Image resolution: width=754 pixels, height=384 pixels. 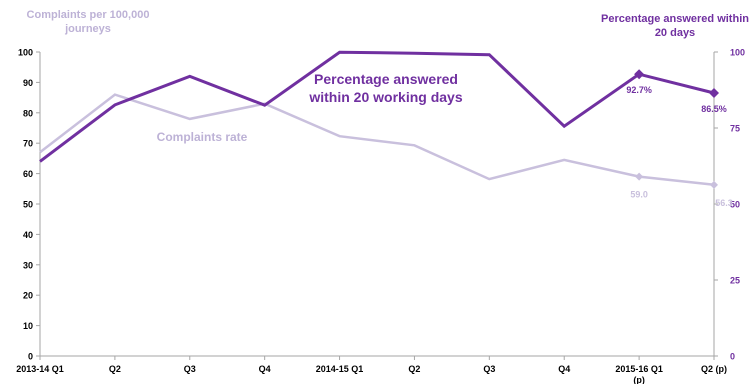 I want to click on complaints-rate-data-label: 56.3, so click(x=724, y=203).